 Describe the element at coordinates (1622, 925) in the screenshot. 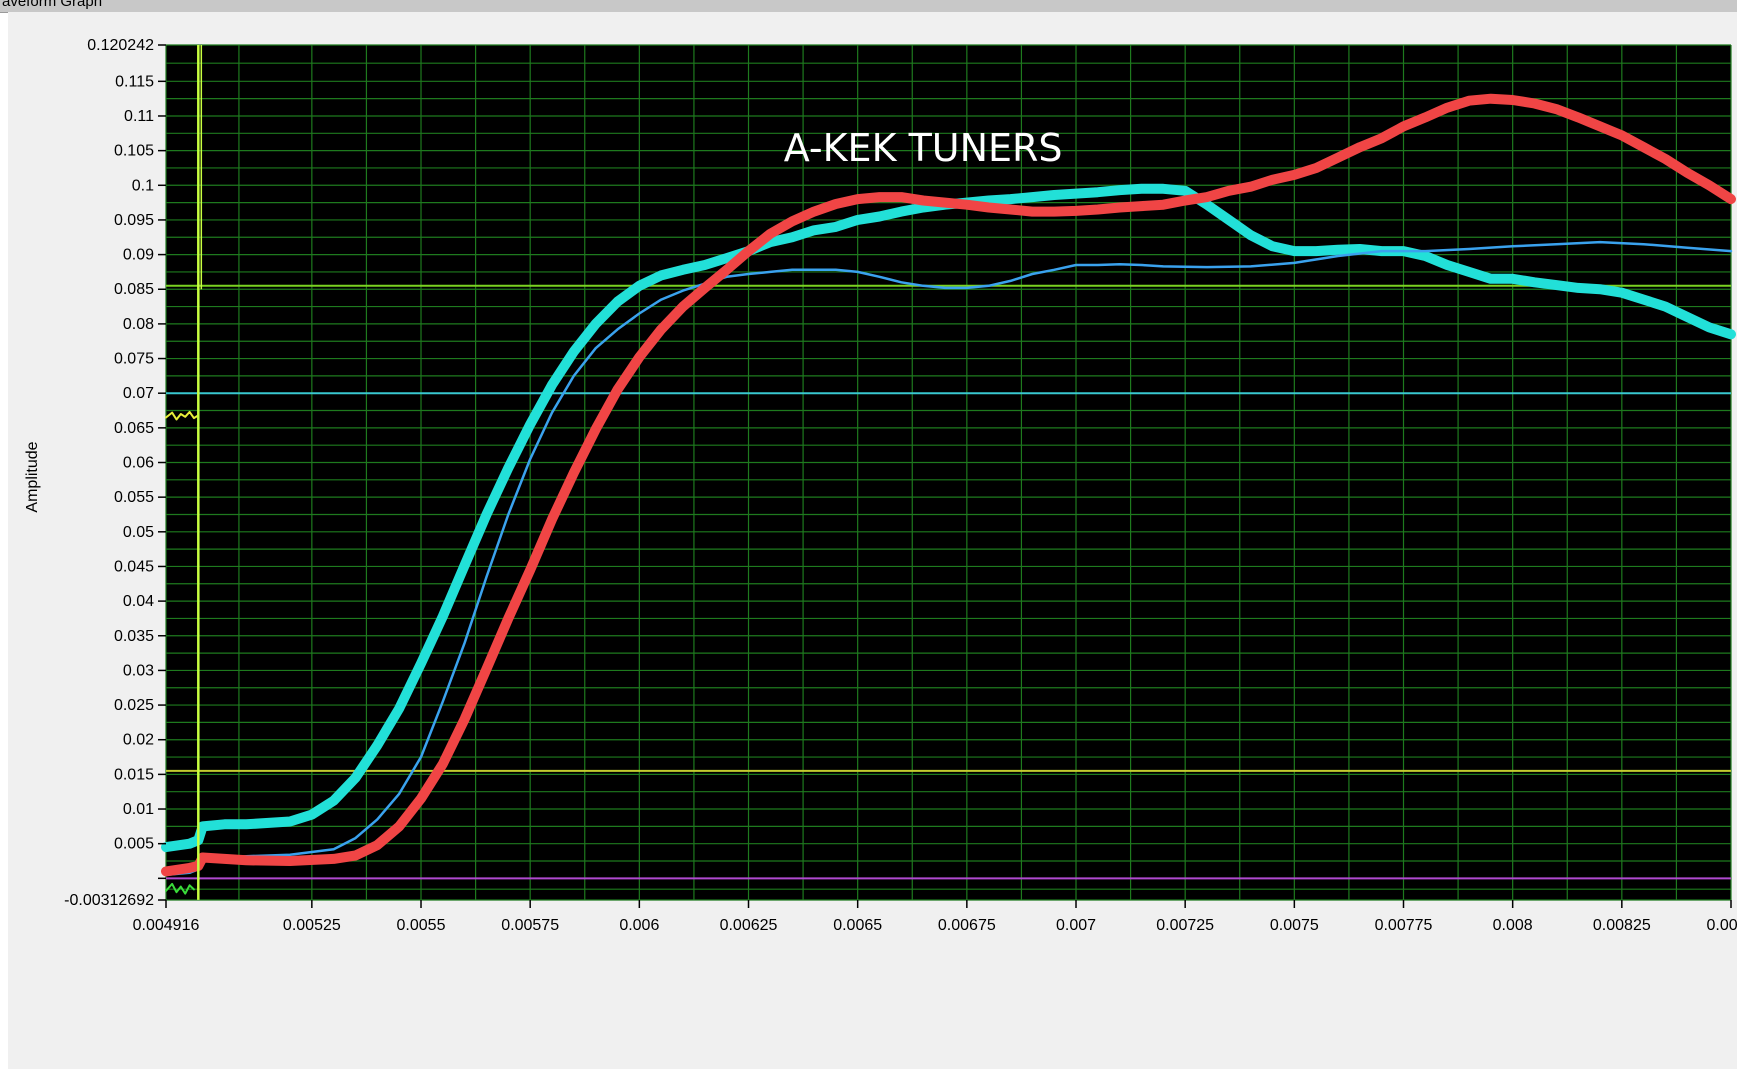

I see `x-tick-label: 0.00825` at that location.